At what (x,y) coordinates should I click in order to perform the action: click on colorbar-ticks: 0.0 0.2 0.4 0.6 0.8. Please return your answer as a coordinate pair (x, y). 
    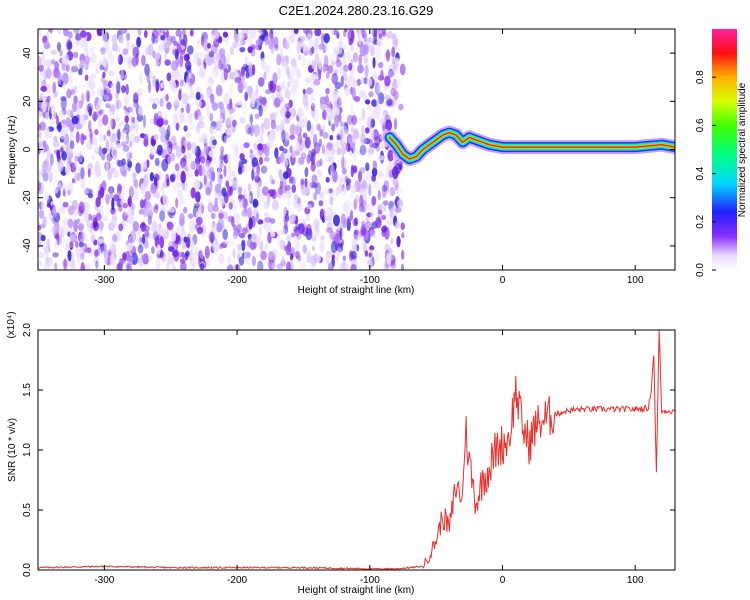
    Looking at the image, I should click on (705, 173).